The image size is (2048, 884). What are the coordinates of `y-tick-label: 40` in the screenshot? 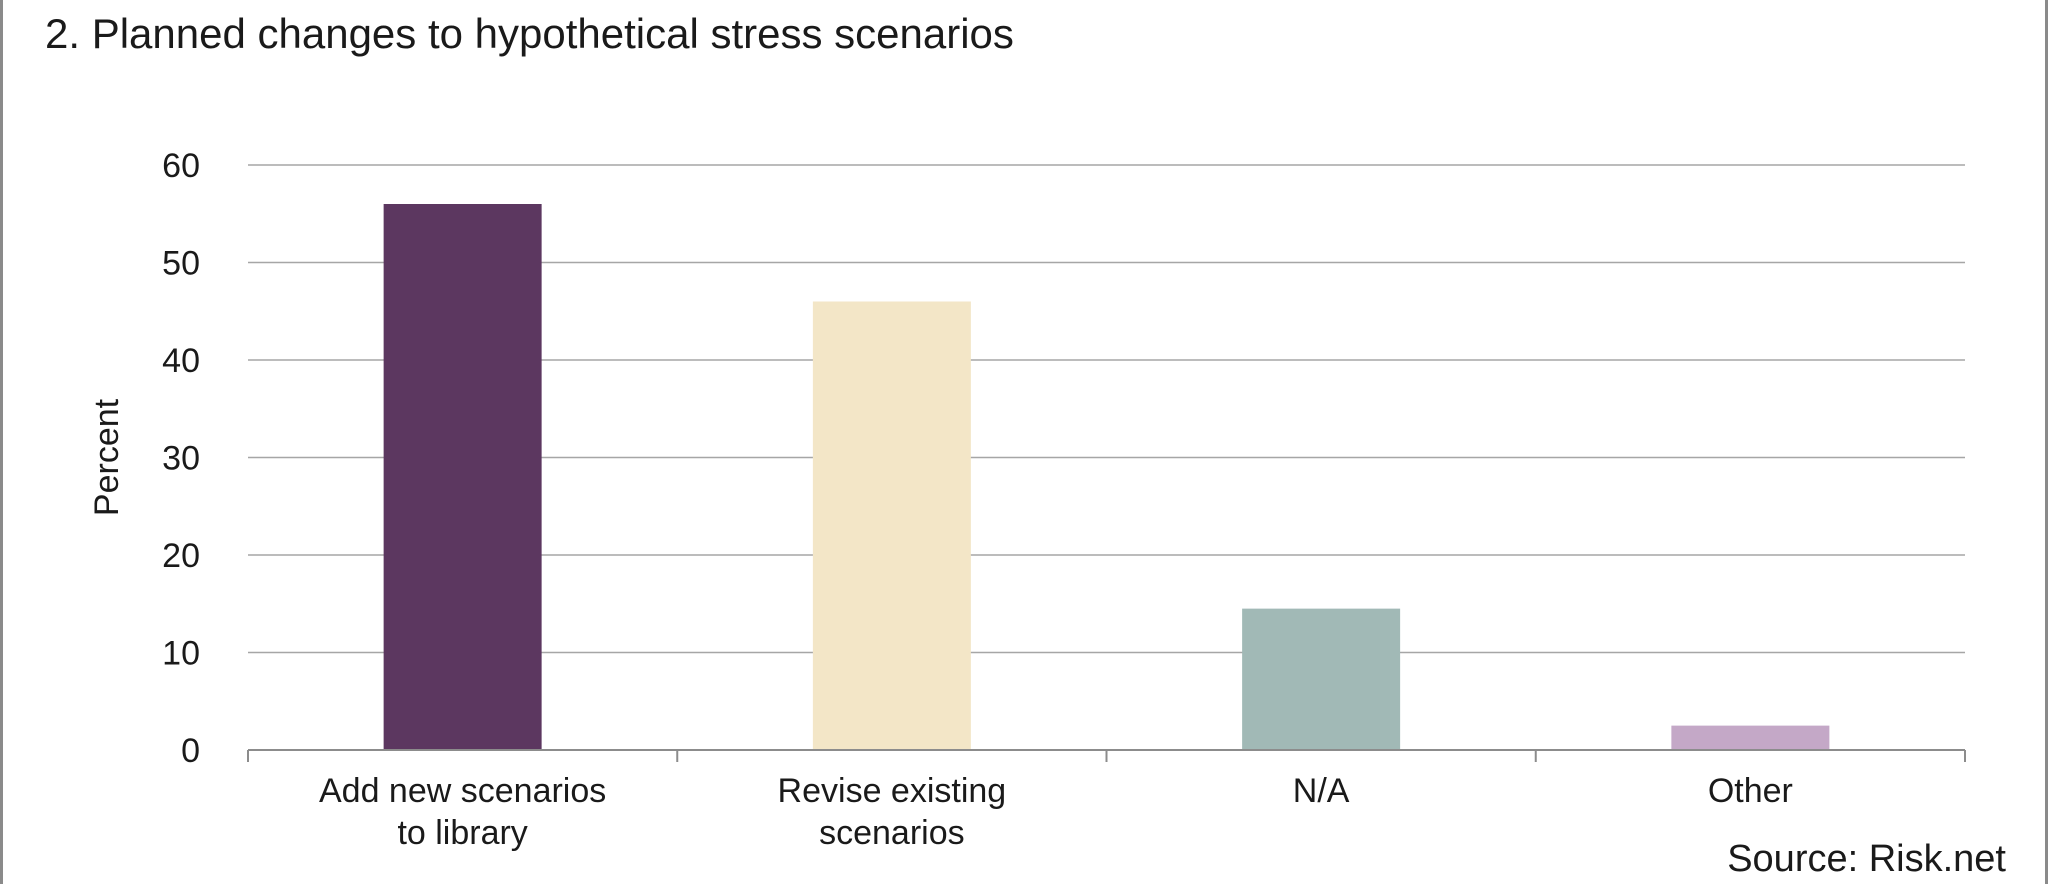 It's located at (181, 361).